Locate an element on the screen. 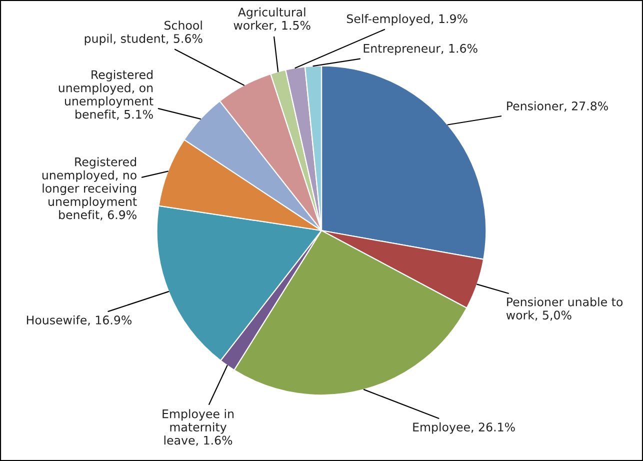  slice-label: School pupil, student, 5.6% is located at coordinates (143, 33).